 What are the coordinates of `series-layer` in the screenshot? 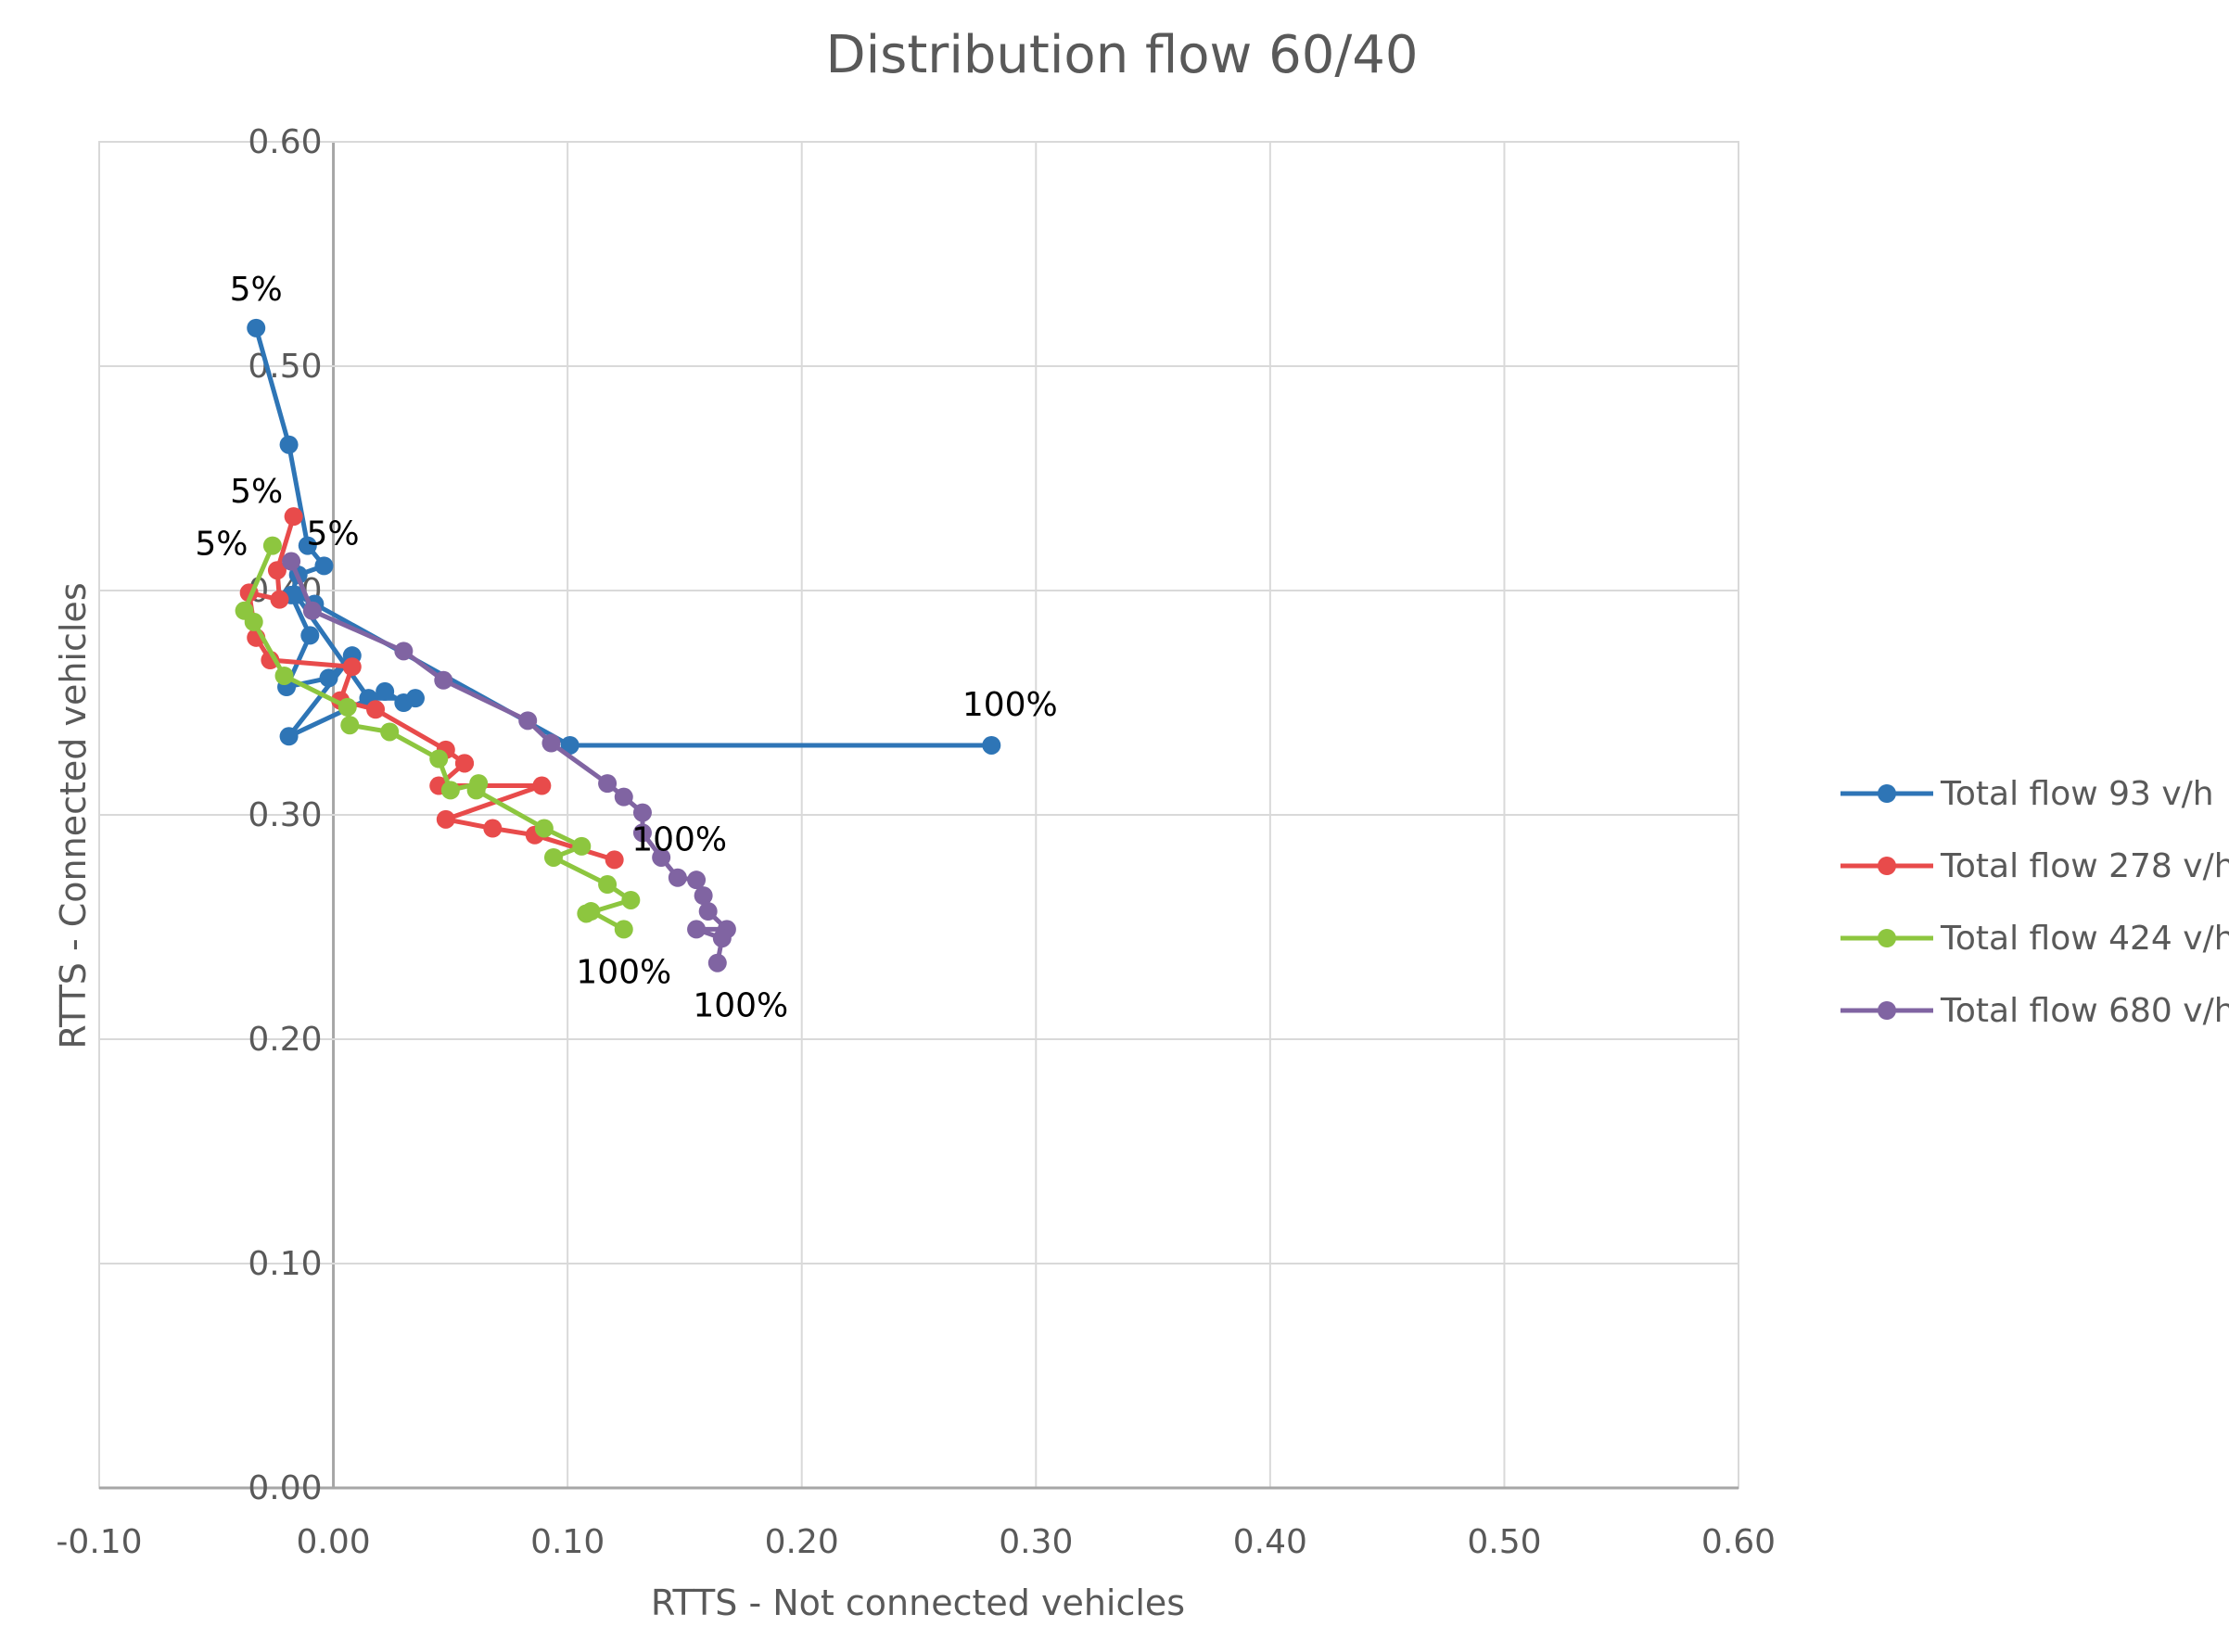 It's located at (618, 645).